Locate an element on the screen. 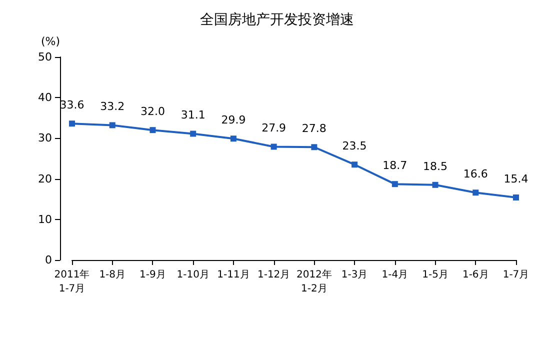 This screenshot has height=337, width=554. x-tick-label: 1-8月 is located at coordinates (112, 275).